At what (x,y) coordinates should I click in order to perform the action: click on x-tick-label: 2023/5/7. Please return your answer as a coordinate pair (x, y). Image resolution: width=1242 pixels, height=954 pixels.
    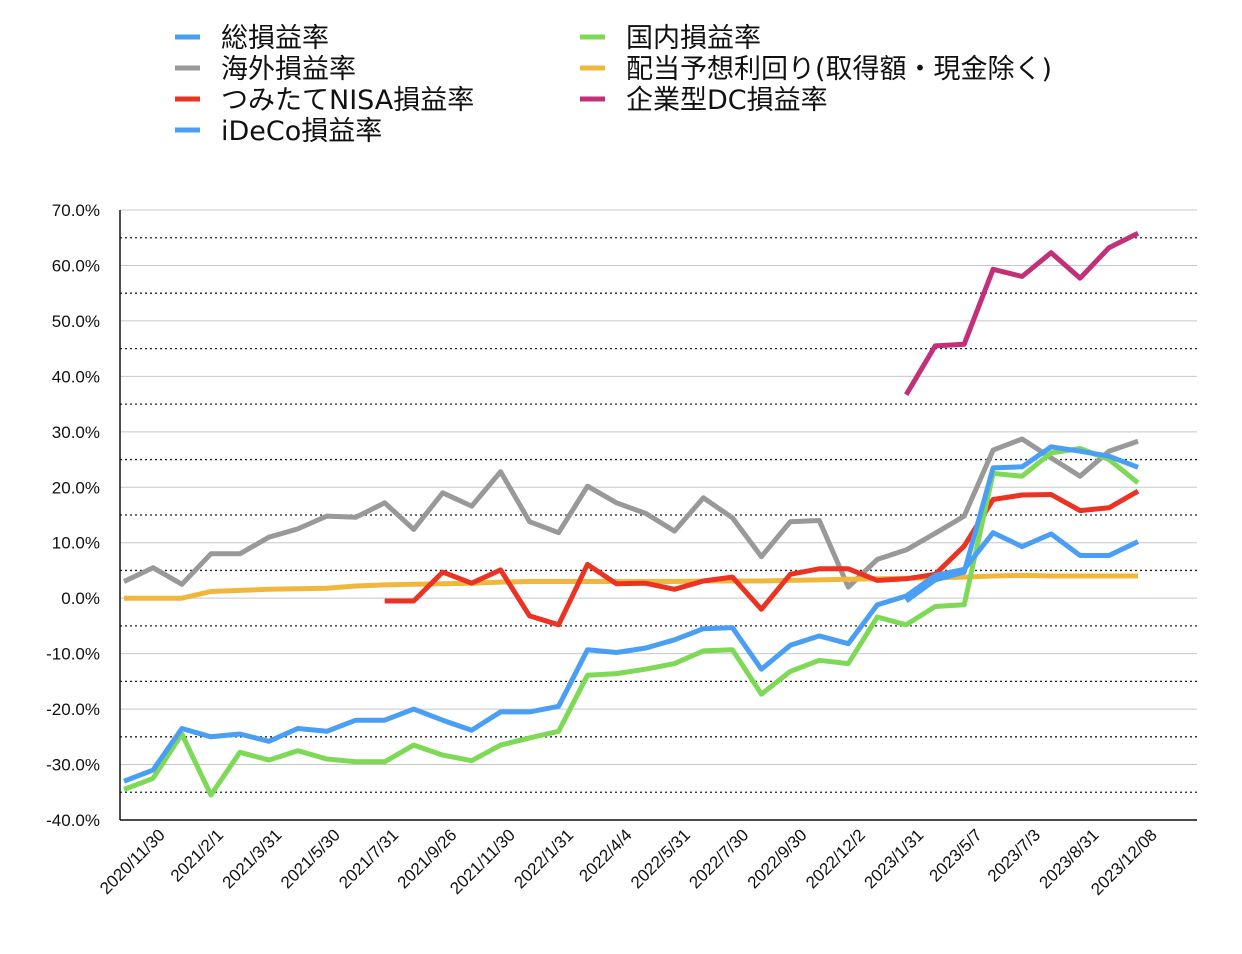
    Looking at the image, I should click on (956, 855).